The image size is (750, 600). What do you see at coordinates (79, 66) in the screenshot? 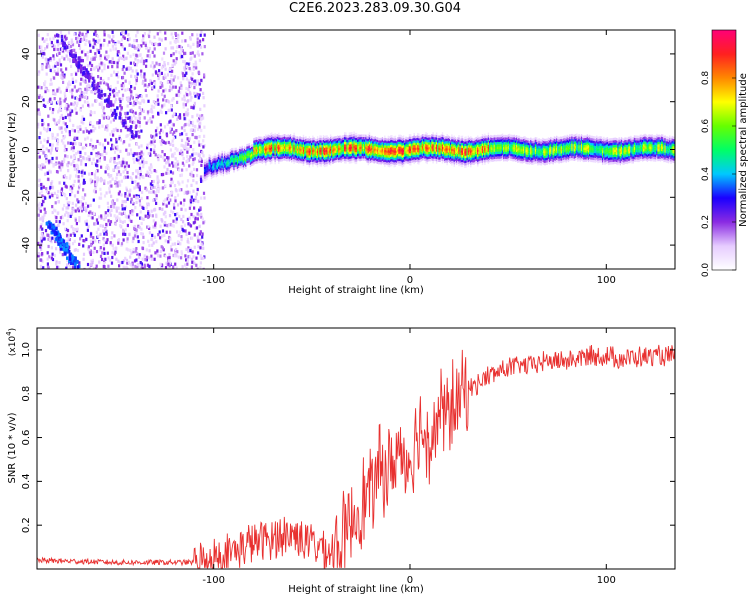
I see `streak-cell` at bounding box center [79, 66].